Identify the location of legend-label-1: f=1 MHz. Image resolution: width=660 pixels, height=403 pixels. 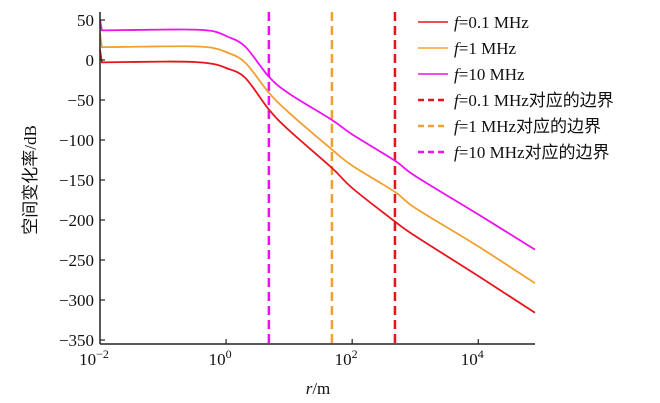
(485, 48).